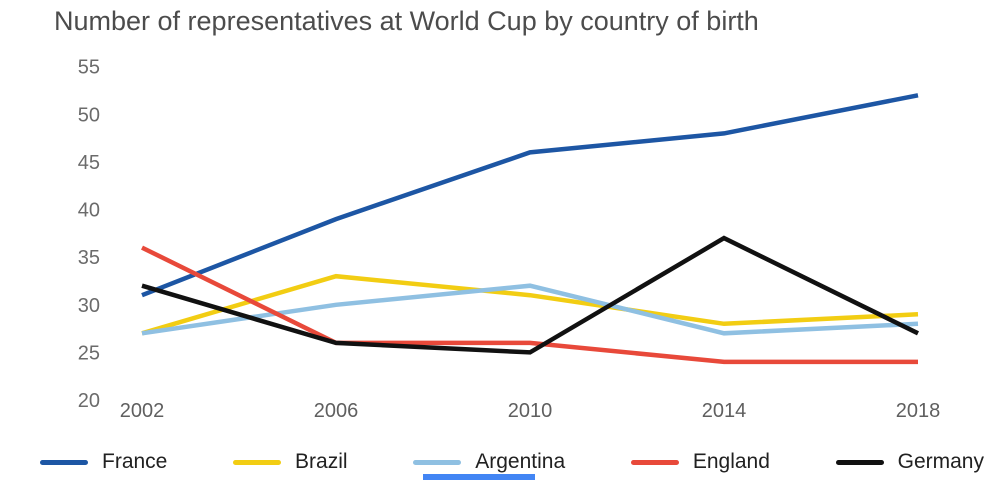 The image size is (992, 480). I want to click on legend-label: Brazil, so click(321, 461).